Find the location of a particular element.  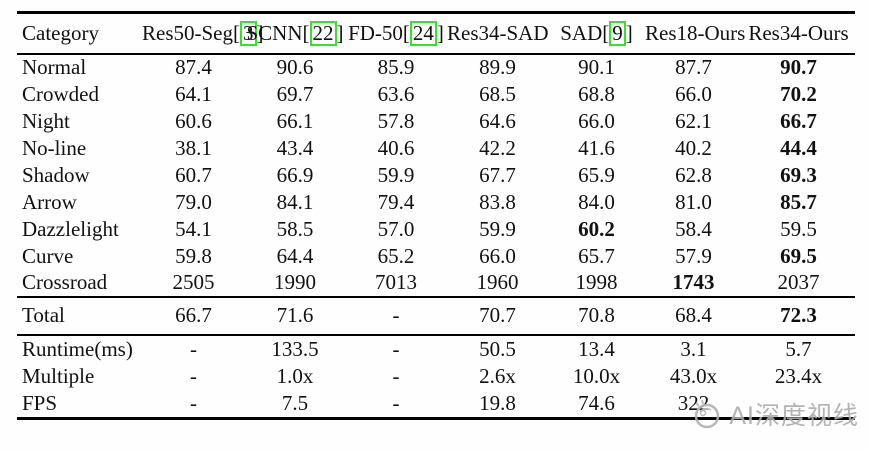

column-label: Res34-Ours is located at coordinates (798, 32).